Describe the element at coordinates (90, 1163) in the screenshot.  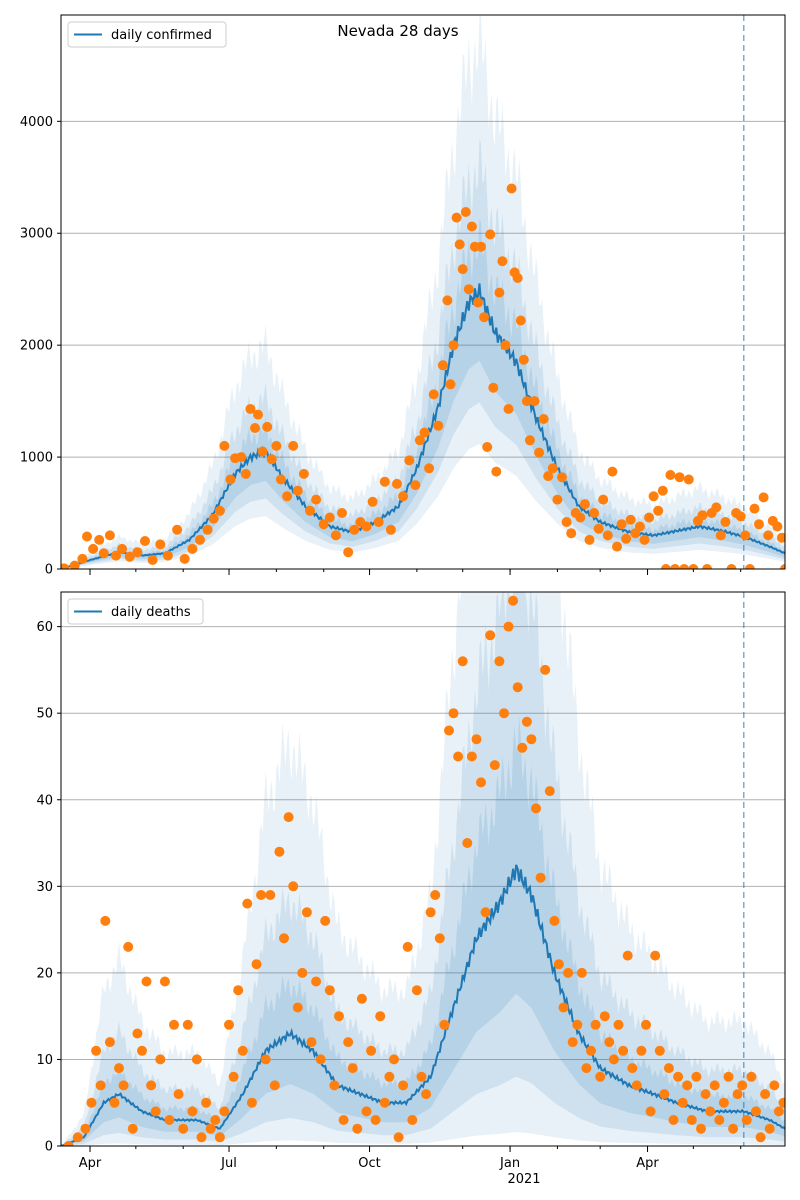
I see `x-tick-label: Apr` at that location.